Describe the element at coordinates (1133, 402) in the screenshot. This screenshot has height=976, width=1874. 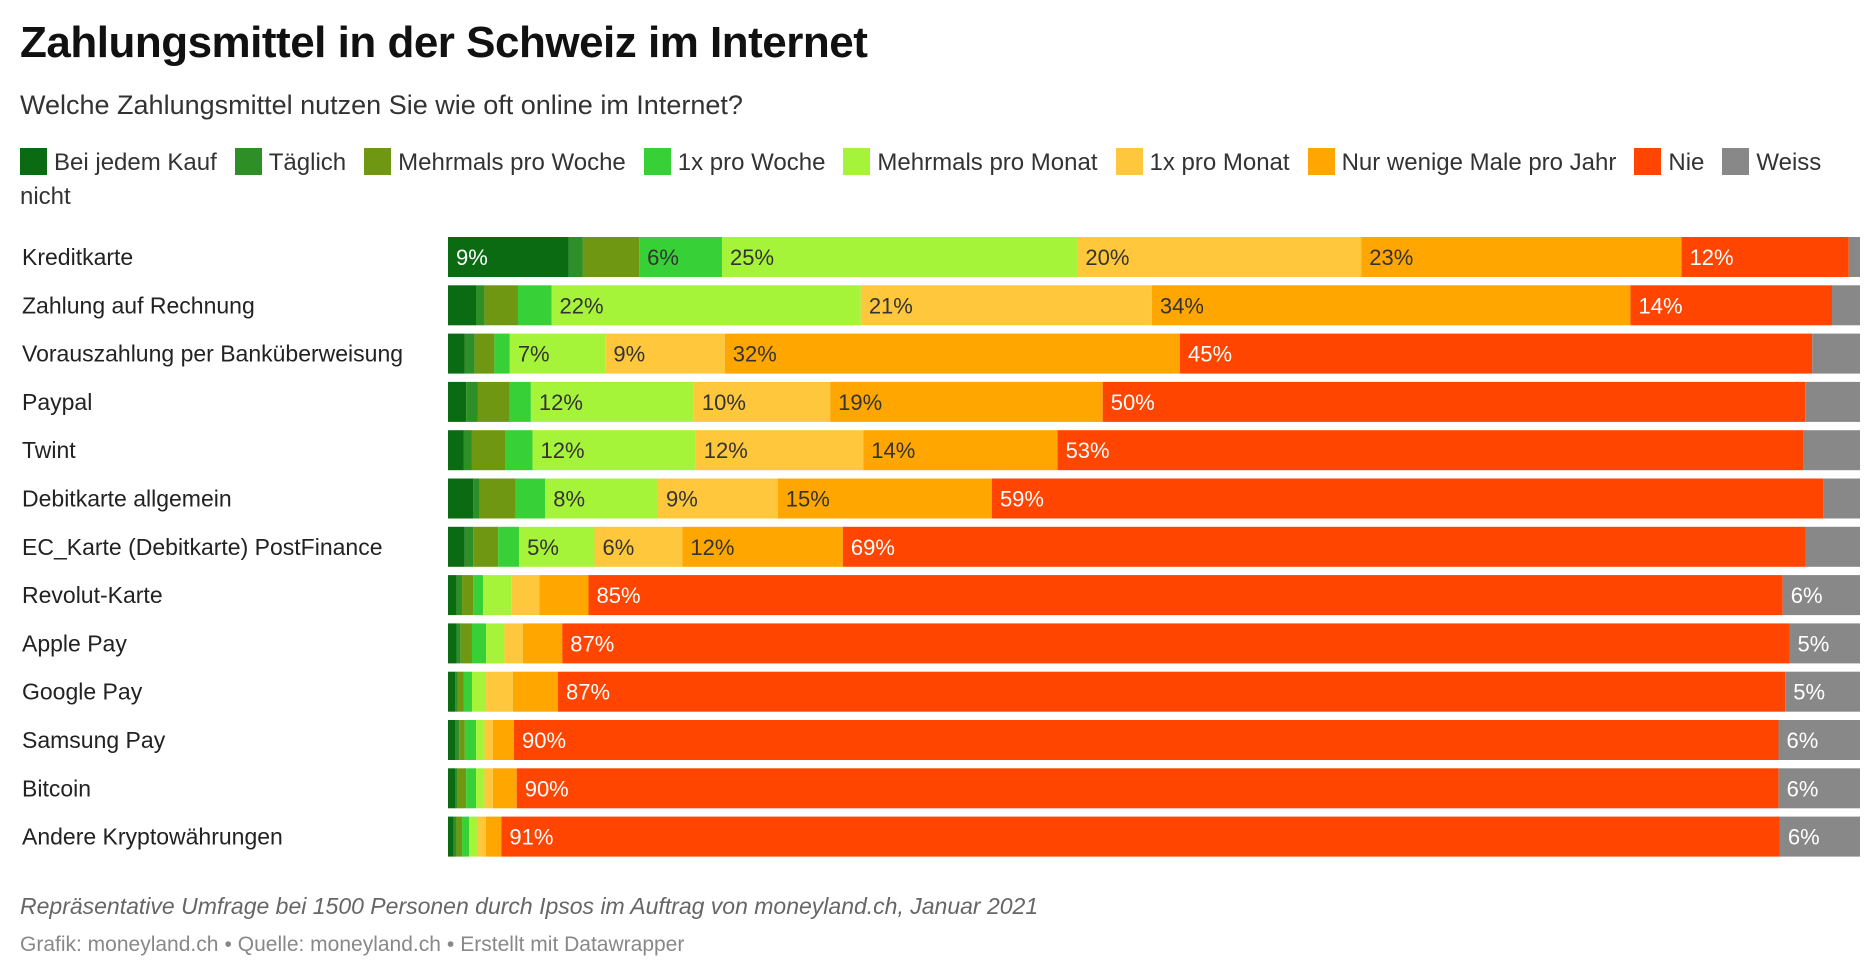
I see `data-label: 50%` at that location.